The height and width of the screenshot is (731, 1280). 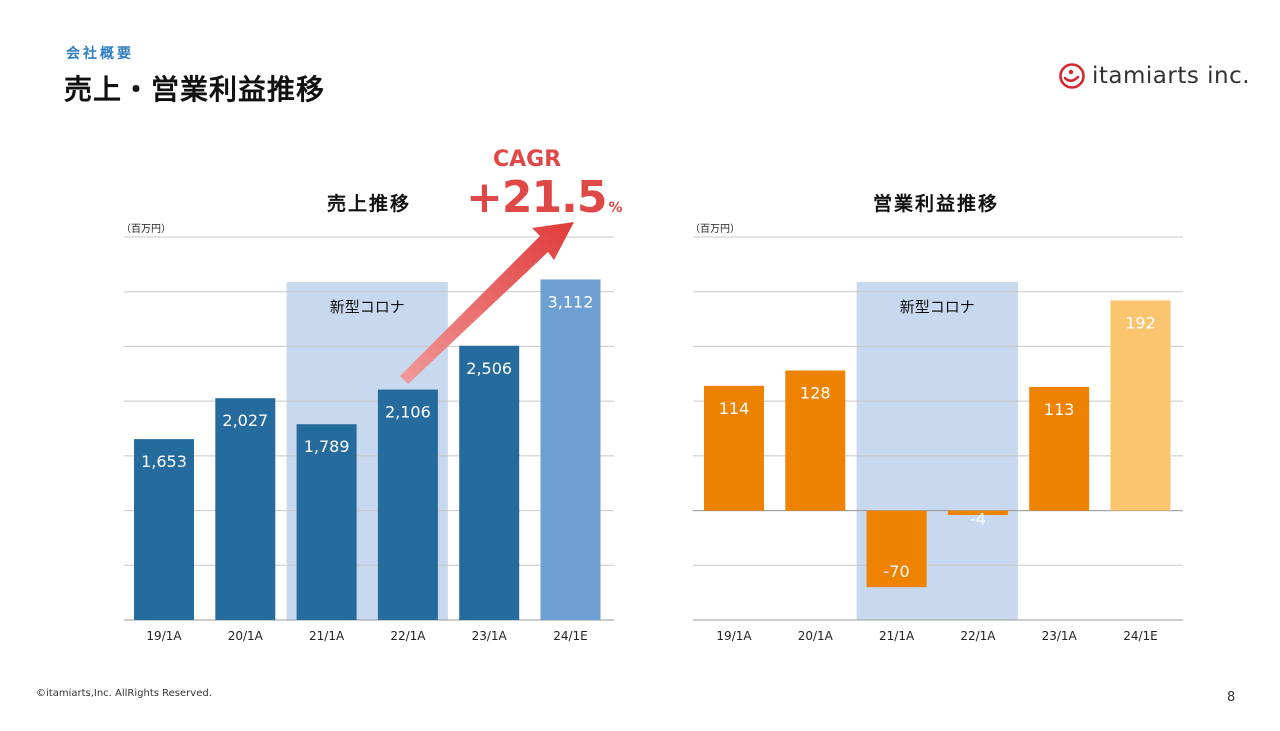 I want to click on profit-data-label: -70, so click(x=897, y=571).